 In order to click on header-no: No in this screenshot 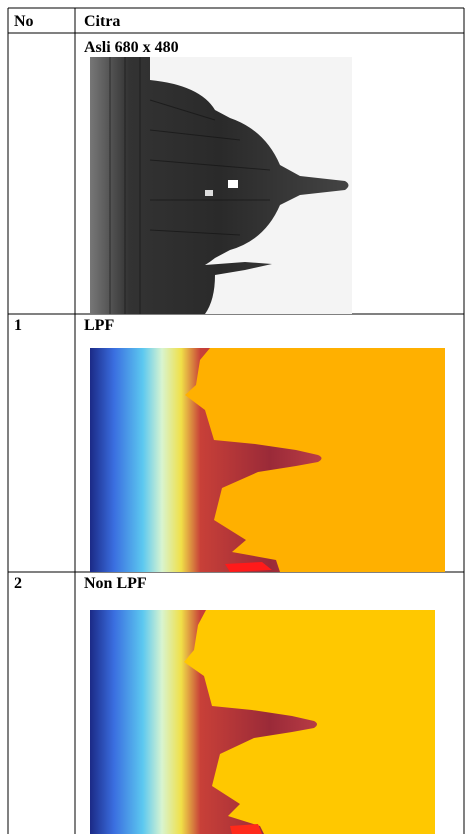, I will do `click(24, 21)`.